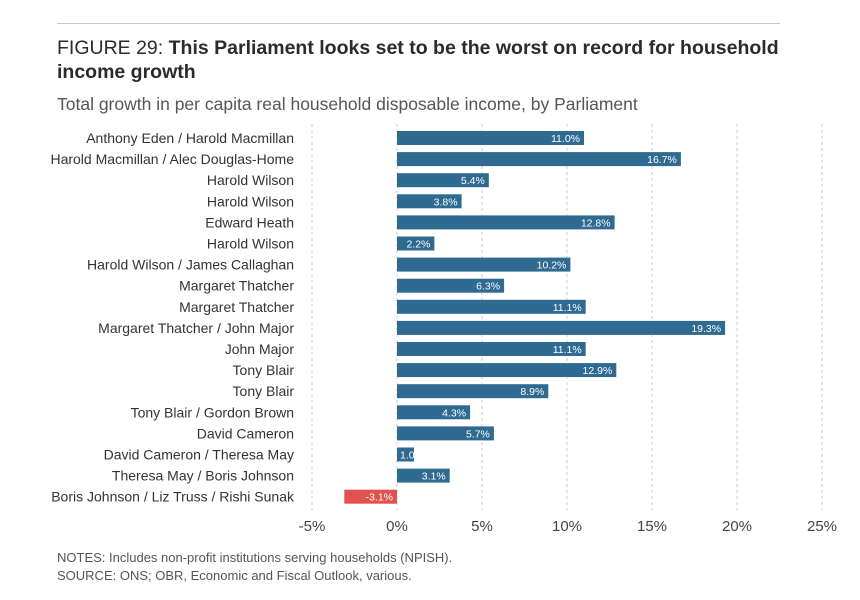 The width and height of the screenshot is (860, 600). I want to click on x-tick-label: 20%, so click(737, 526).